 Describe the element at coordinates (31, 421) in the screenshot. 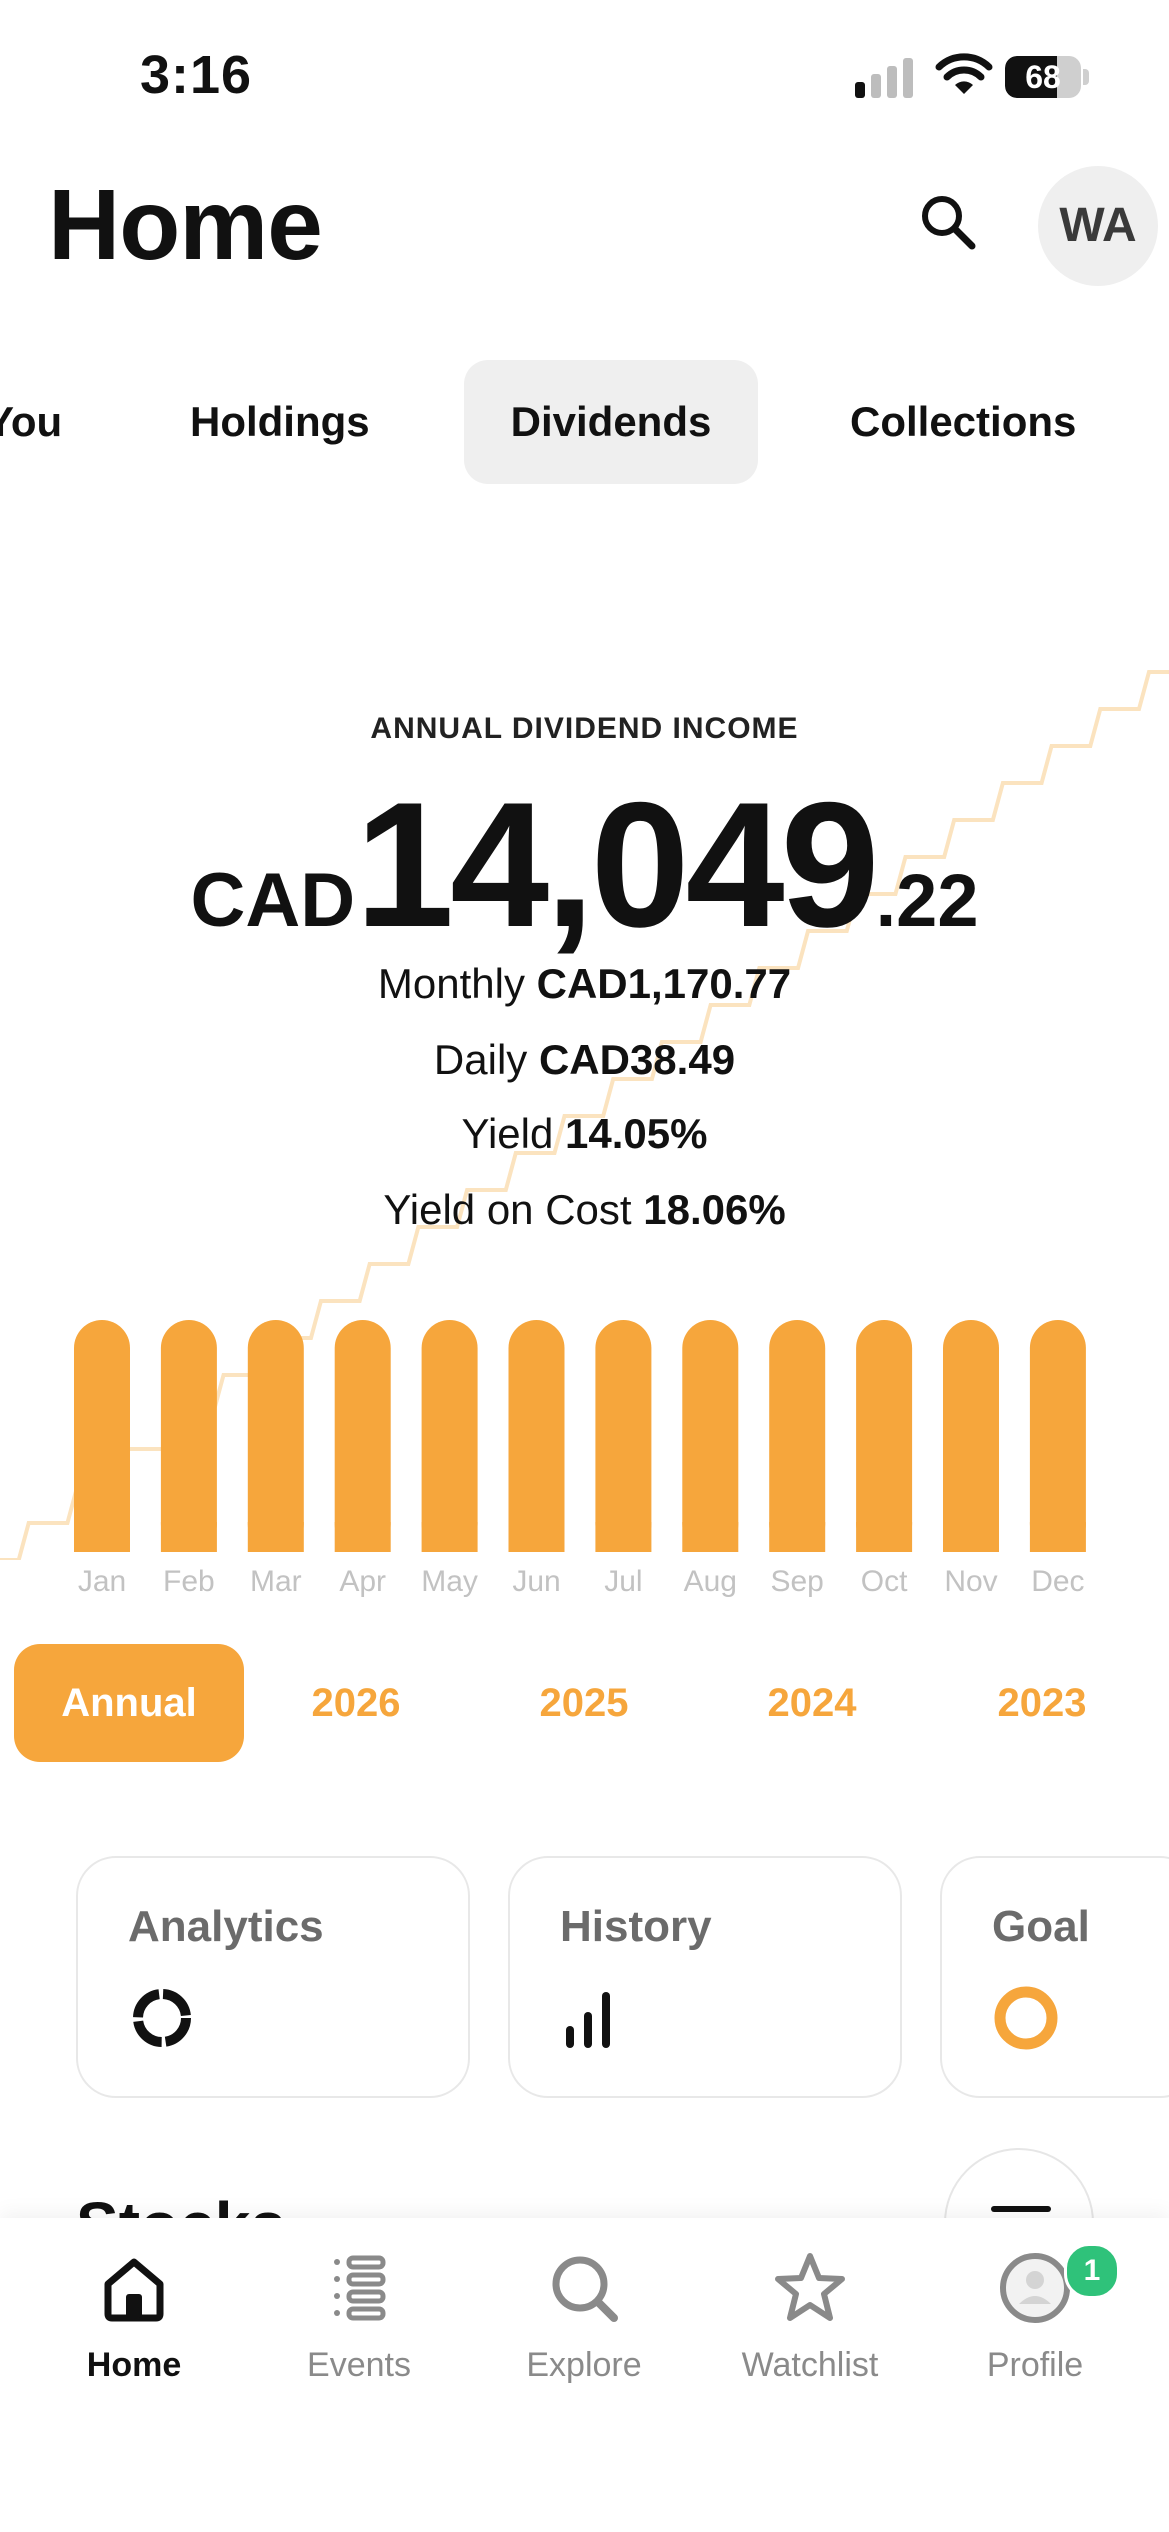

I see `tab-you: You` at that location.